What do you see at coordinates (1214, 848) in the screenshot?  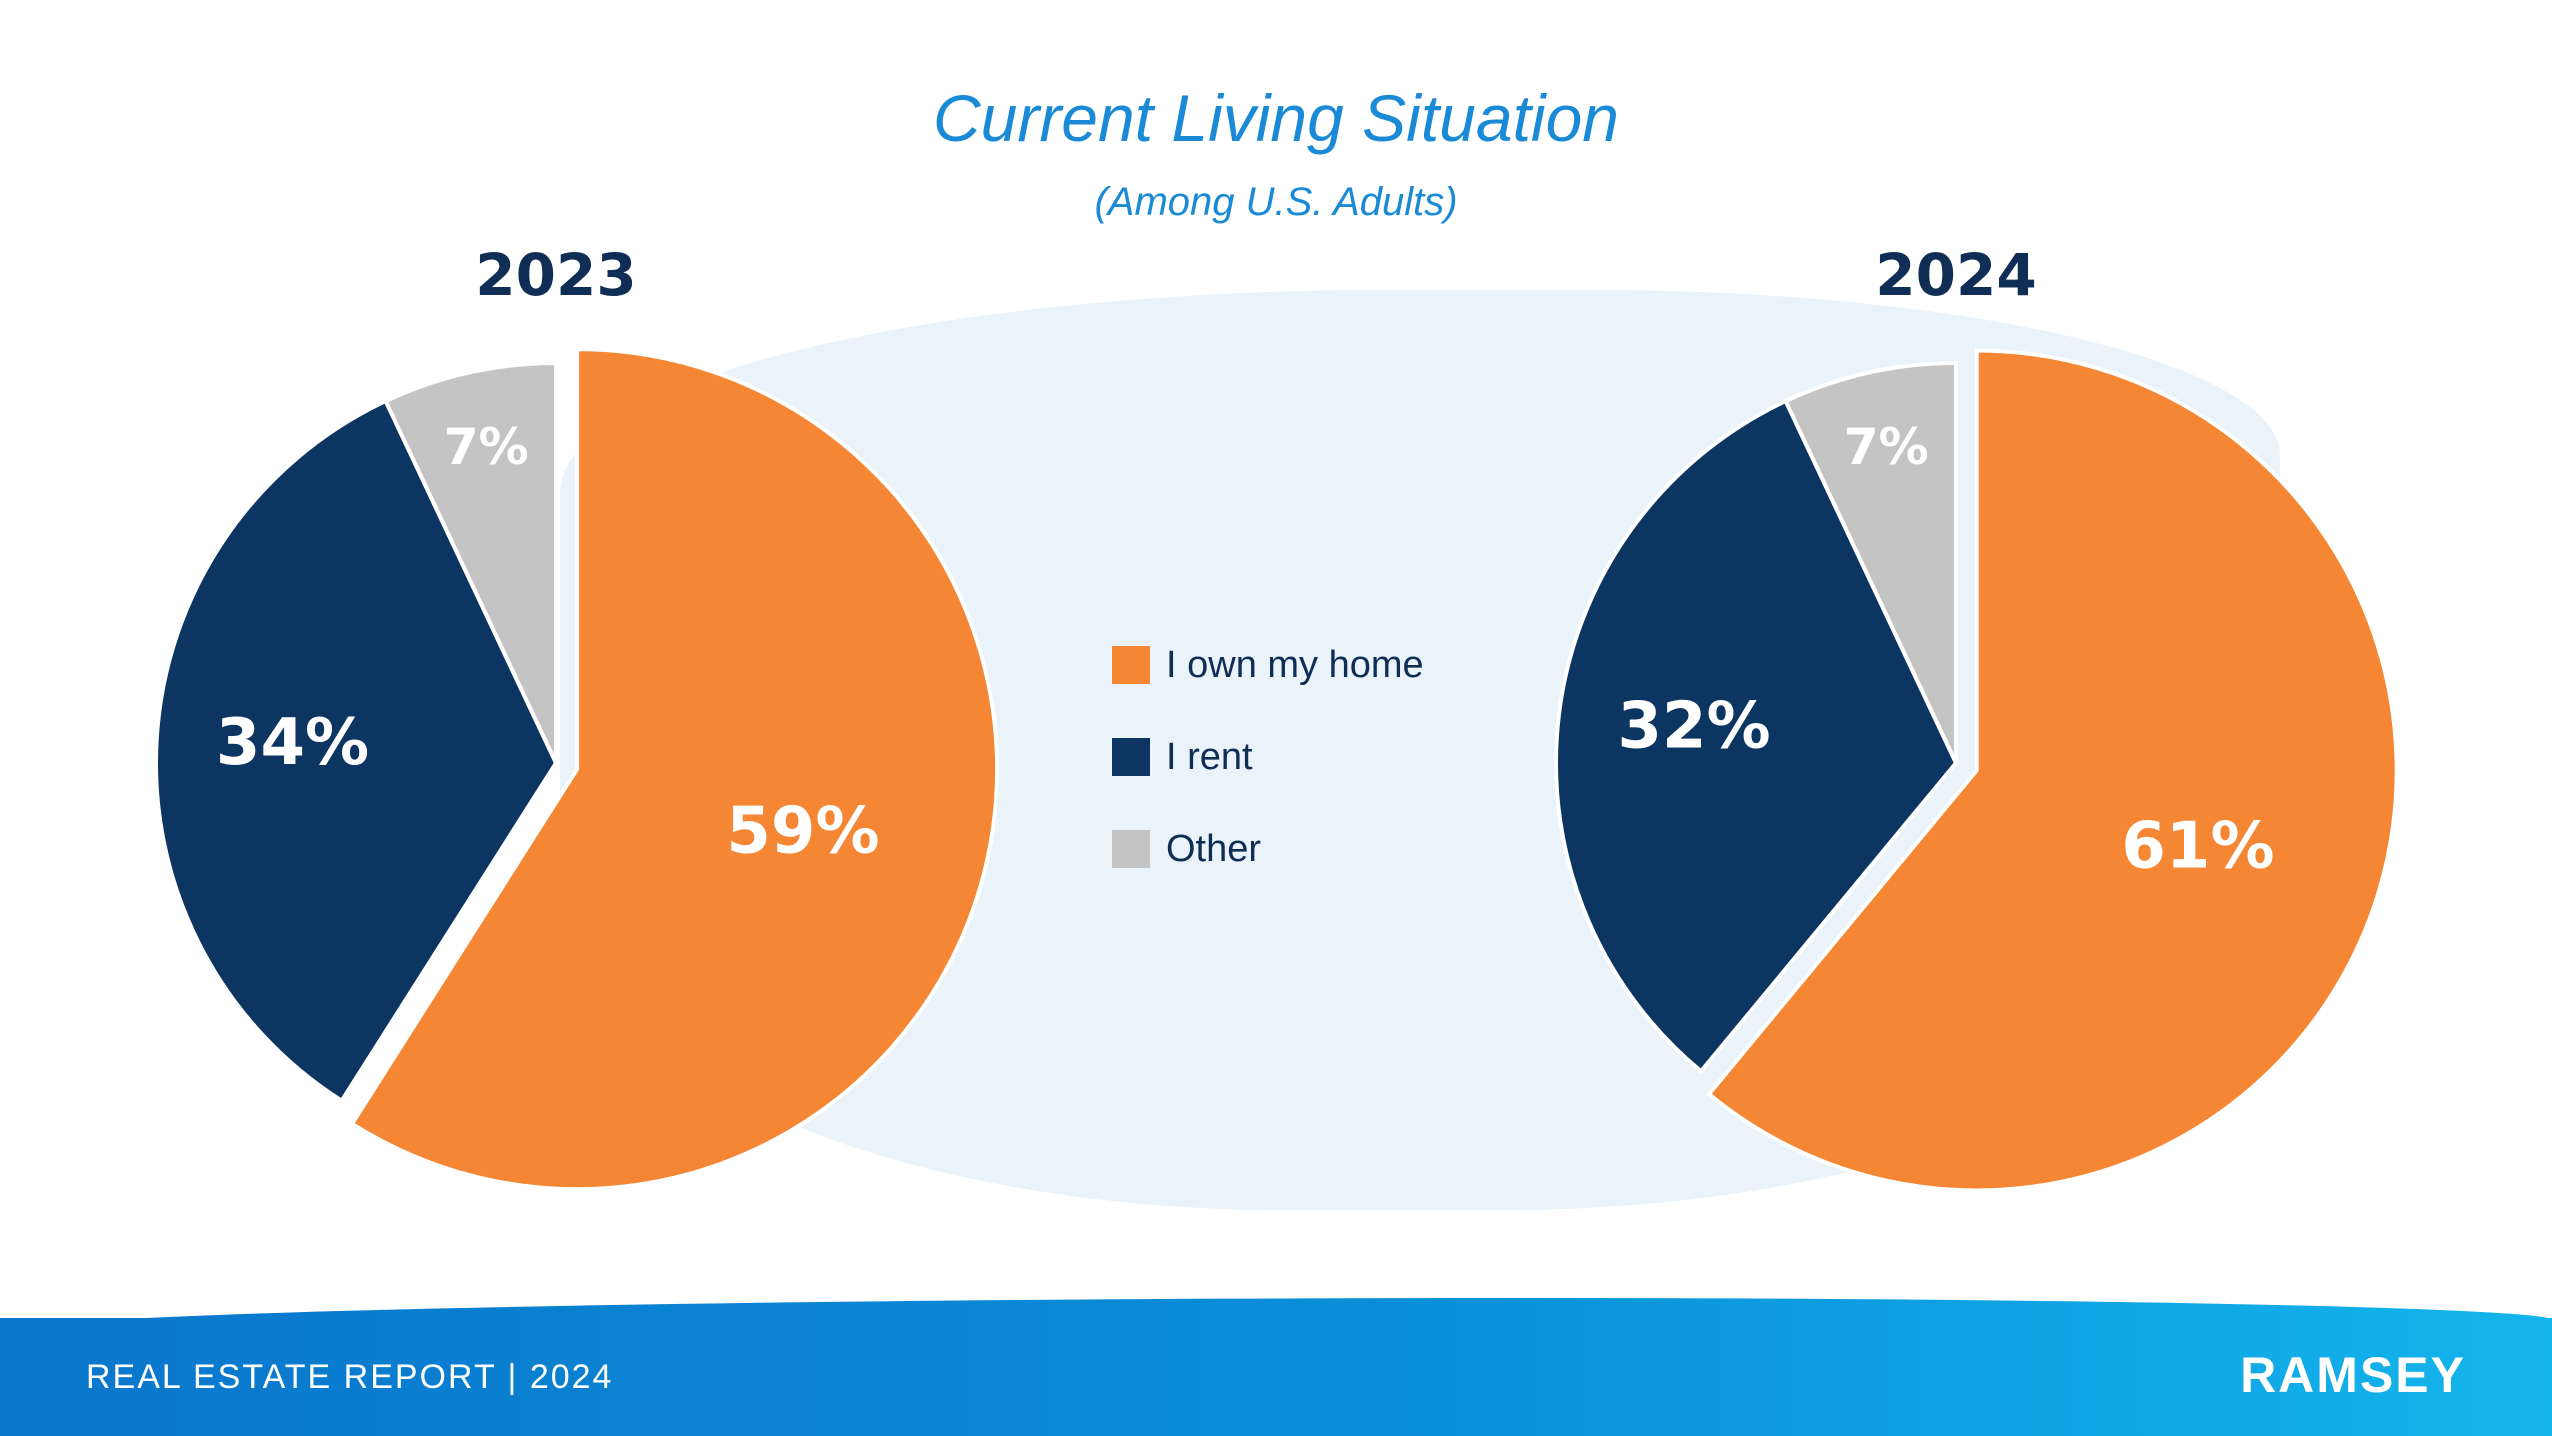 I see `legend-label-other: Other` at bounding box center [1214, 848].